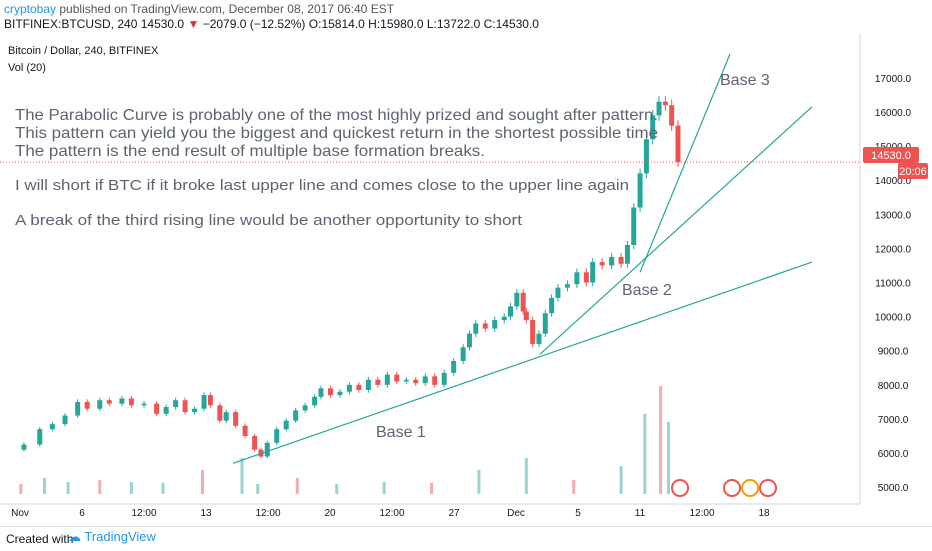  What do you see at coordinates (685, 163) in the screenshot?
I see `base-3-trend-line` at bounding box center [685, 163].